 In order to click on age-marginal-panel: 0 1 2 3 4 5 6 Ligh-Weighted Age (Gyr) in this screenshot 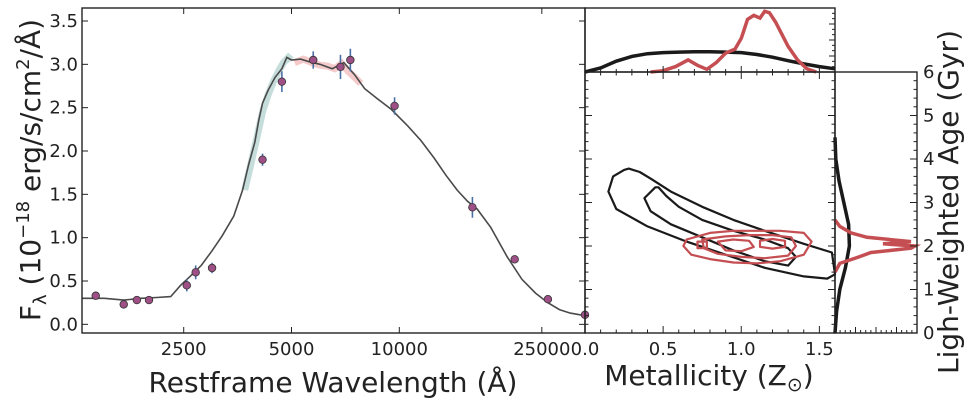, I will do `click(899, 202)`.